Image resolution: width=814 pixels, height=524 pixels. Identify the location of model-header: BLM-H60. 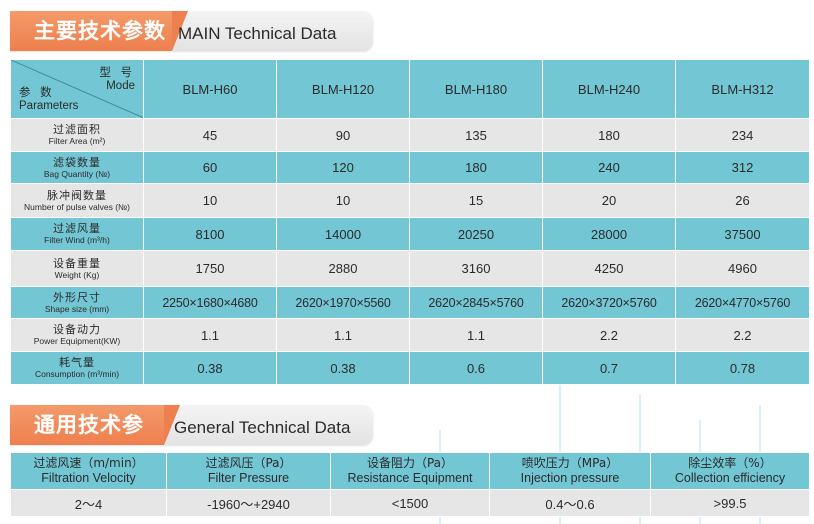
(210, 89).